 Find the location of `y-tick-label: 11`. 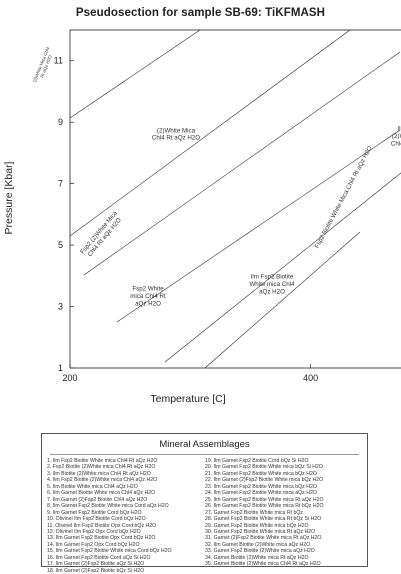

y-tick-label: 11 is located at coordinates (58, 61).